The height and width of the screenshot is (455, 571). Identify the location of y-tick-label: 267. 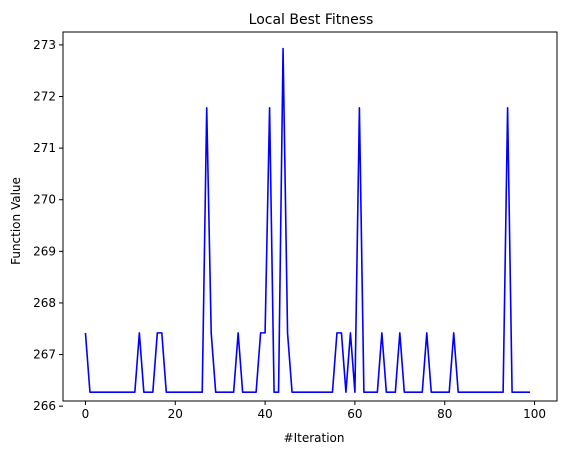
(44, 355).